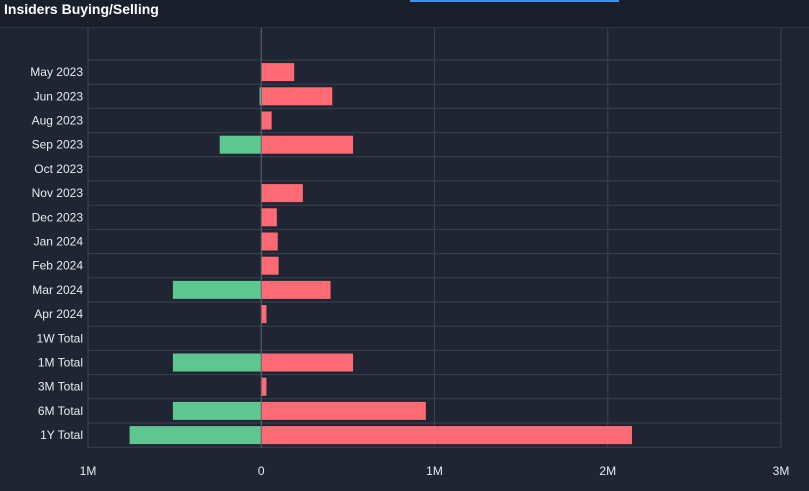 The width and height of the screenshot is (809, 491). I want to click on active-tab-indicator, so click(514, 1).